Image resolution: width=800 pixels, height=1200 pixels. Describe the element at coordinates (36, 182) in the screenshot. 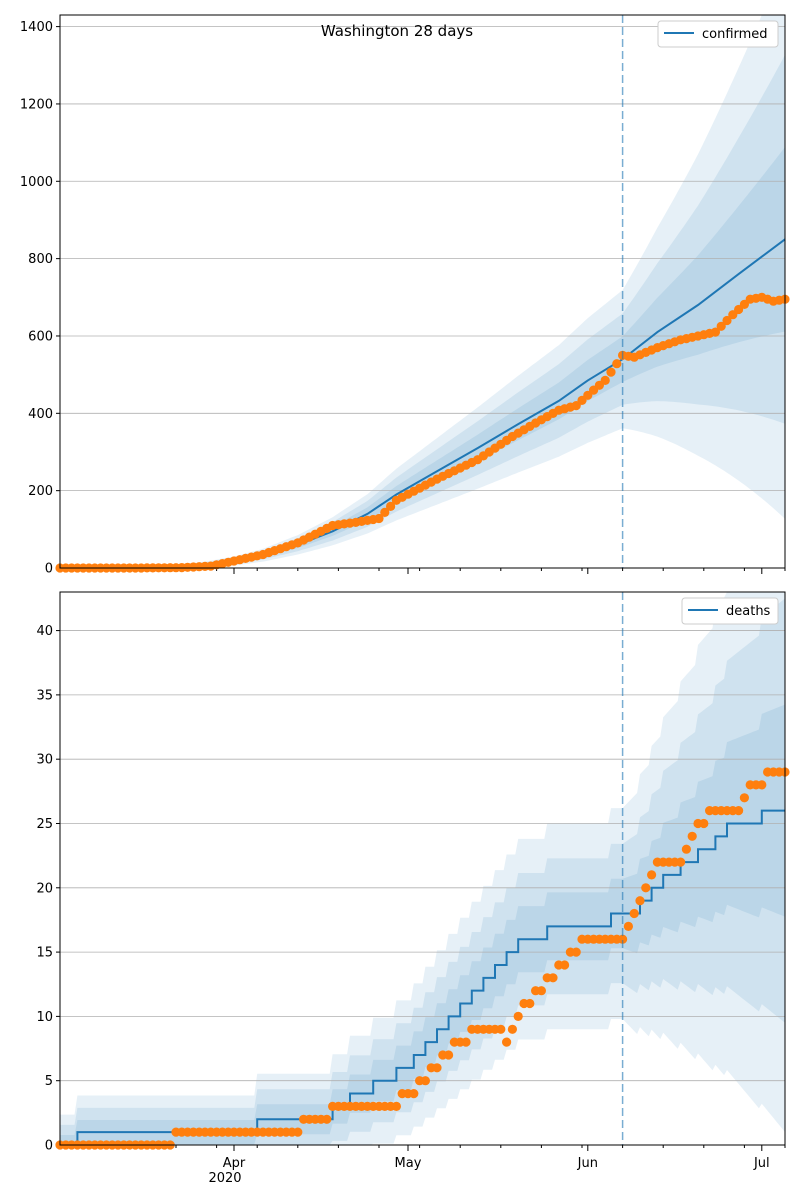

I see `top-ytick-label: 1000` at that location.